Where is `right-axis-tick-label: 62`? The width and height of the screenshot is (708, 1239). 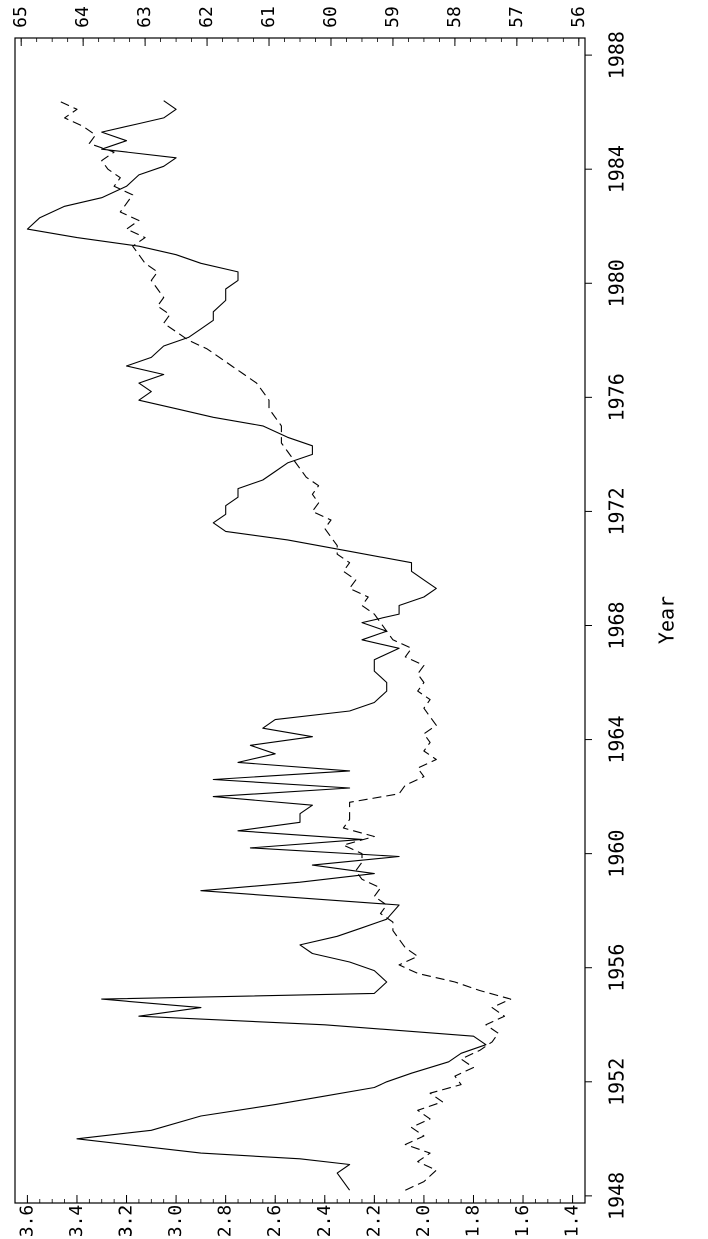
right-axis-tick-label: 62 is located at coordinates (206, 17).